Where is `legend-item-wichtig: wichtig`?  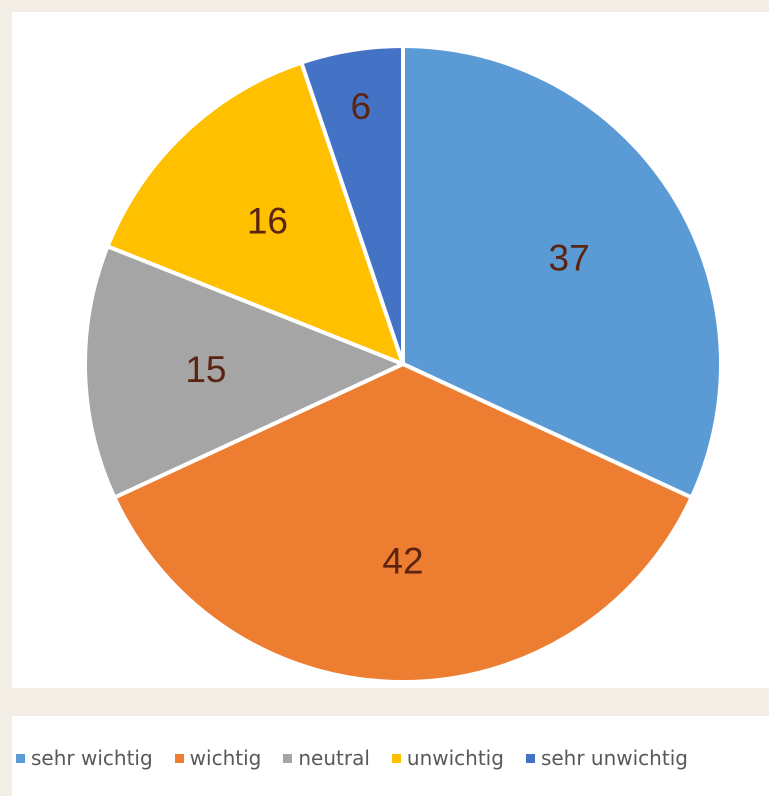
legend-item-wichtig: wichtig is located at coordinates (218, 758).